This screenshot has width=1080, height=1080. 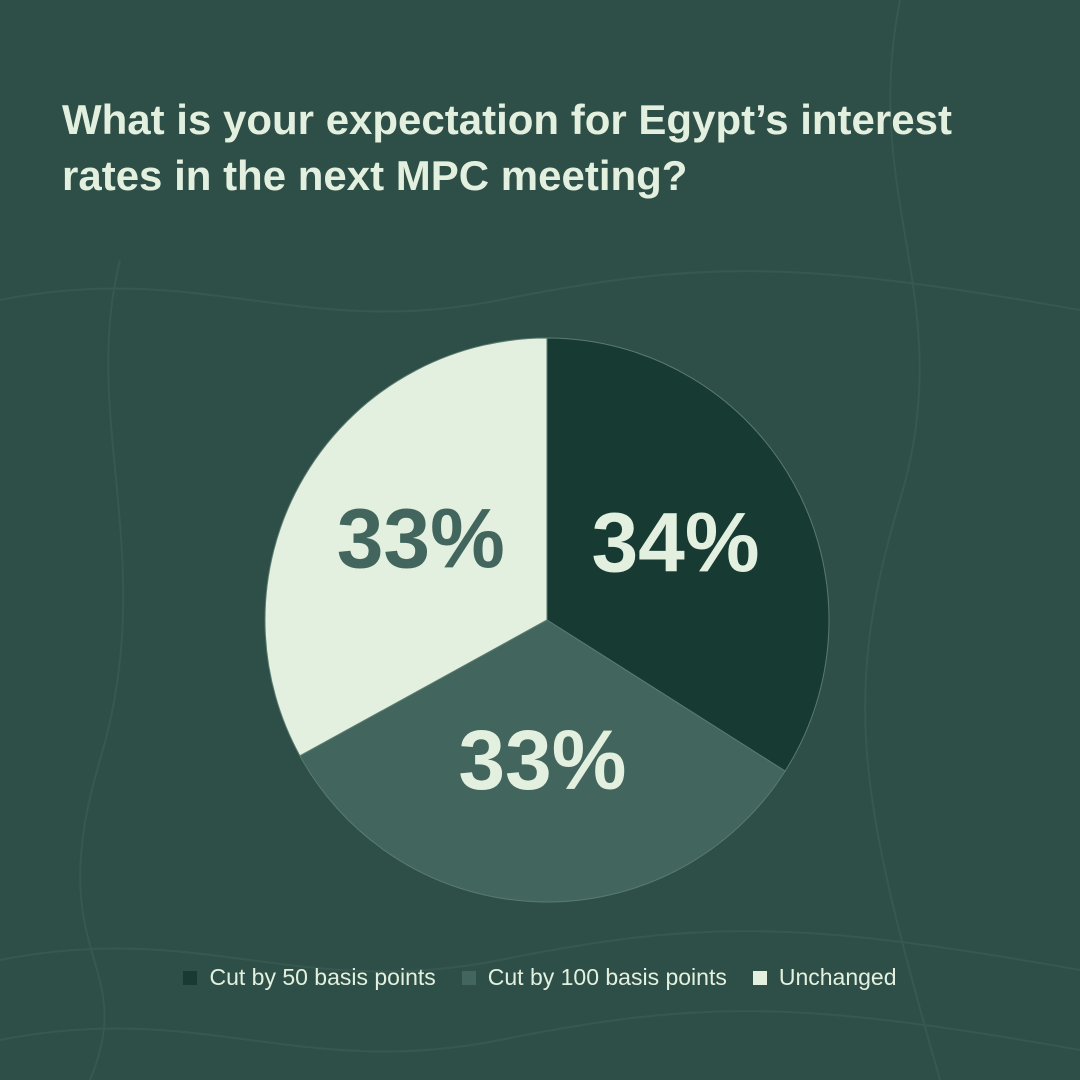 I want to click on legend-label: Cut by 50 basis points, so click(x=322, y=977).